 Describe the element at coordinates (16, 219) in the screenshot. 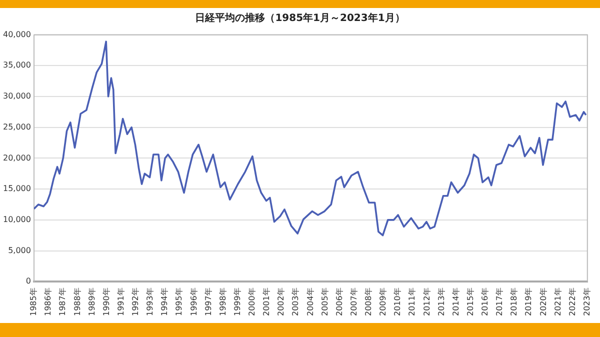

I see `y-tick-label: 10,000` at that location.